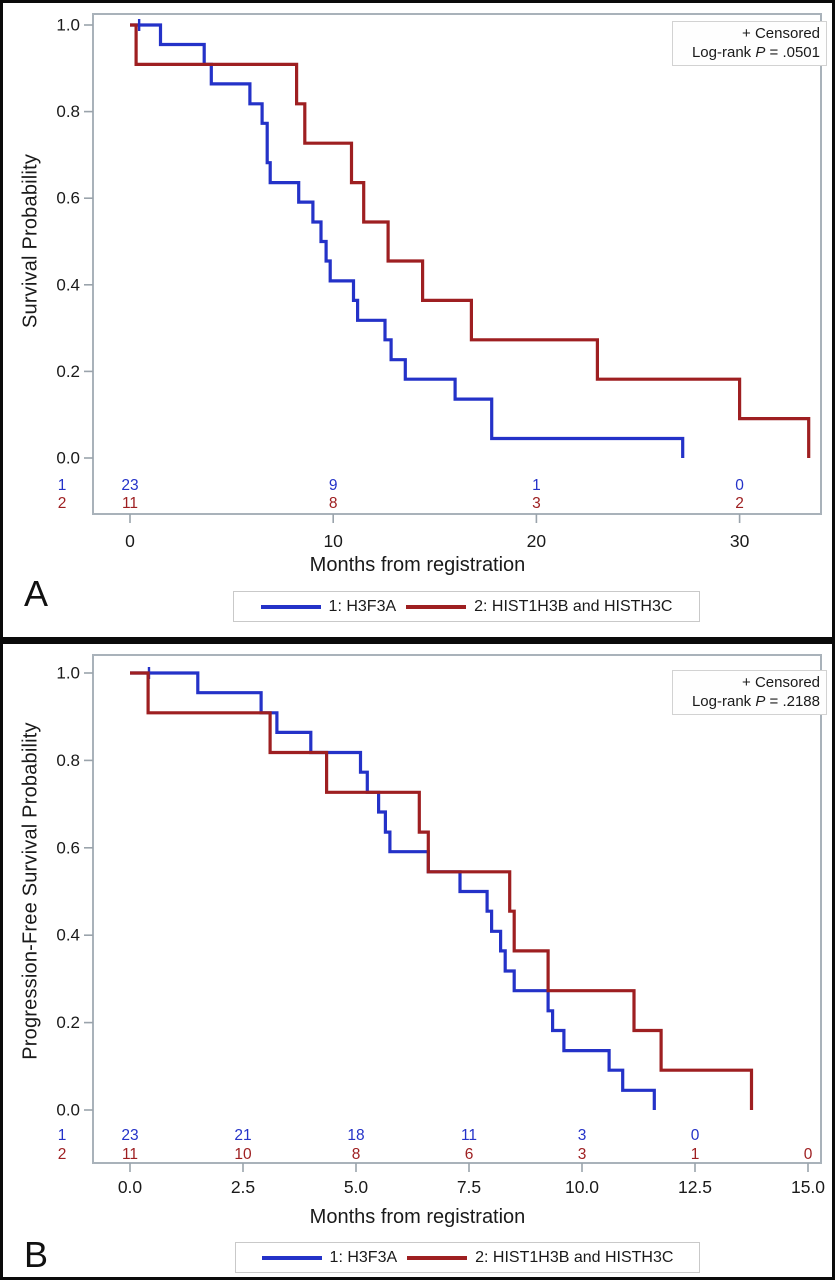  Describe the element at coordinates (808, 1187) in the screenshot. I see `x-tick-label: 15.0` at that location.